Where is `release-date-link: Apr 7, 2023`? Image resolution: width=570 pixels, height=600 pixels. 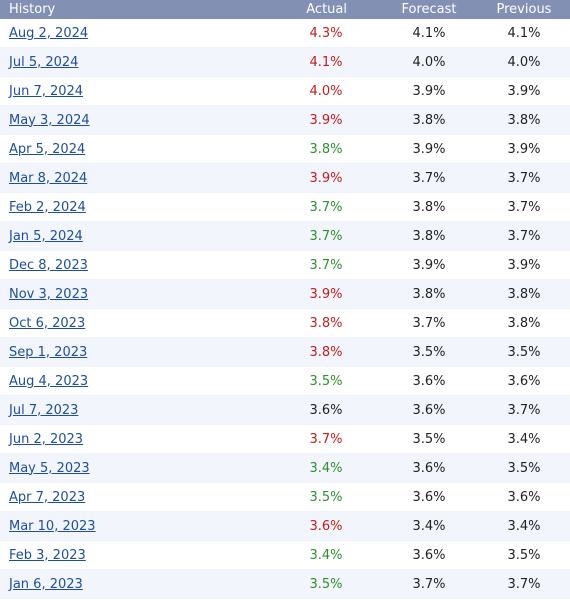 release-date-link: Apr 7, 2023 is located at coordinates (47, 497).